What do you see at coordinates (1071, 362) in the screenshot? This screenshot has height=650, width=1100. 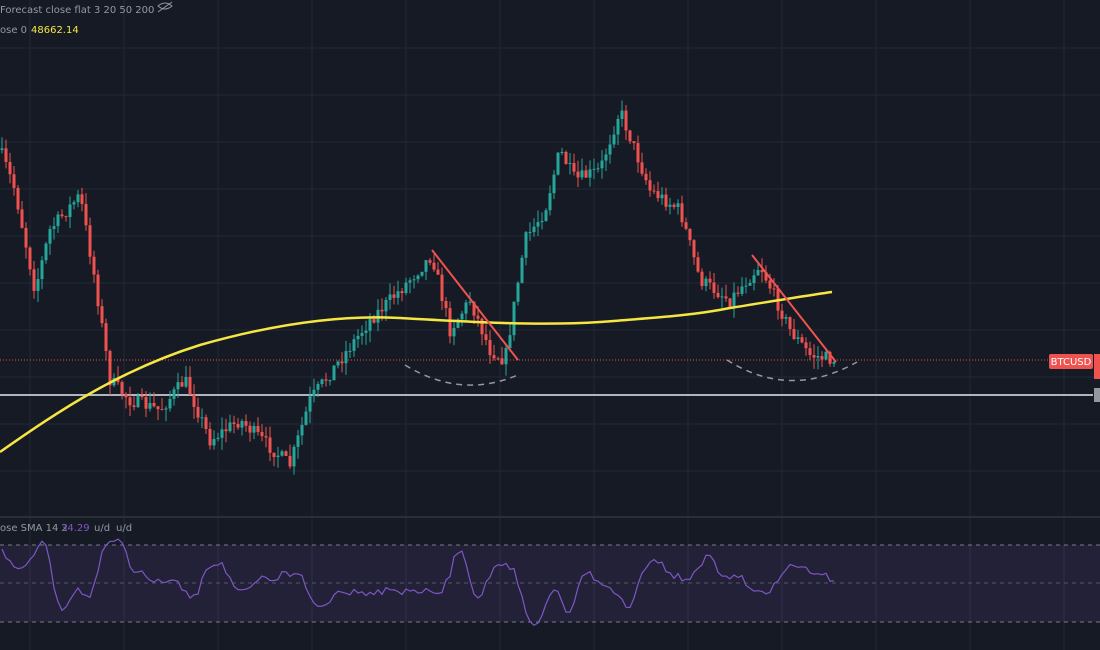 I see `price-tag-label: BTCUSD` at bounding box center [1071, 362].